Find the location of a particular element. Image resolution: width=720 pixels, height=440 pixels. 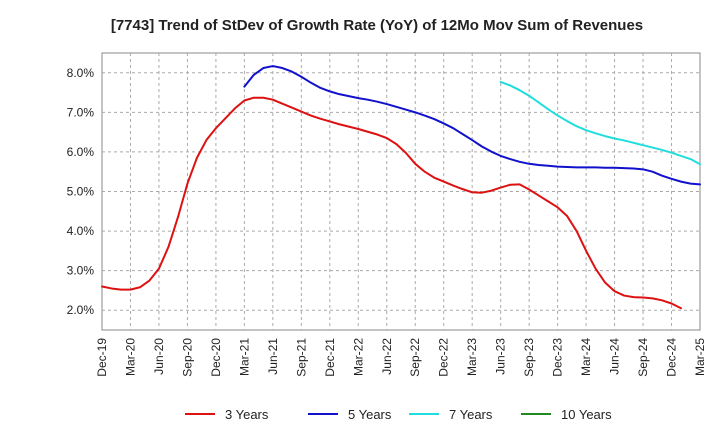

x-tick-label: Mar-21 is located at coordinates (244, 357).